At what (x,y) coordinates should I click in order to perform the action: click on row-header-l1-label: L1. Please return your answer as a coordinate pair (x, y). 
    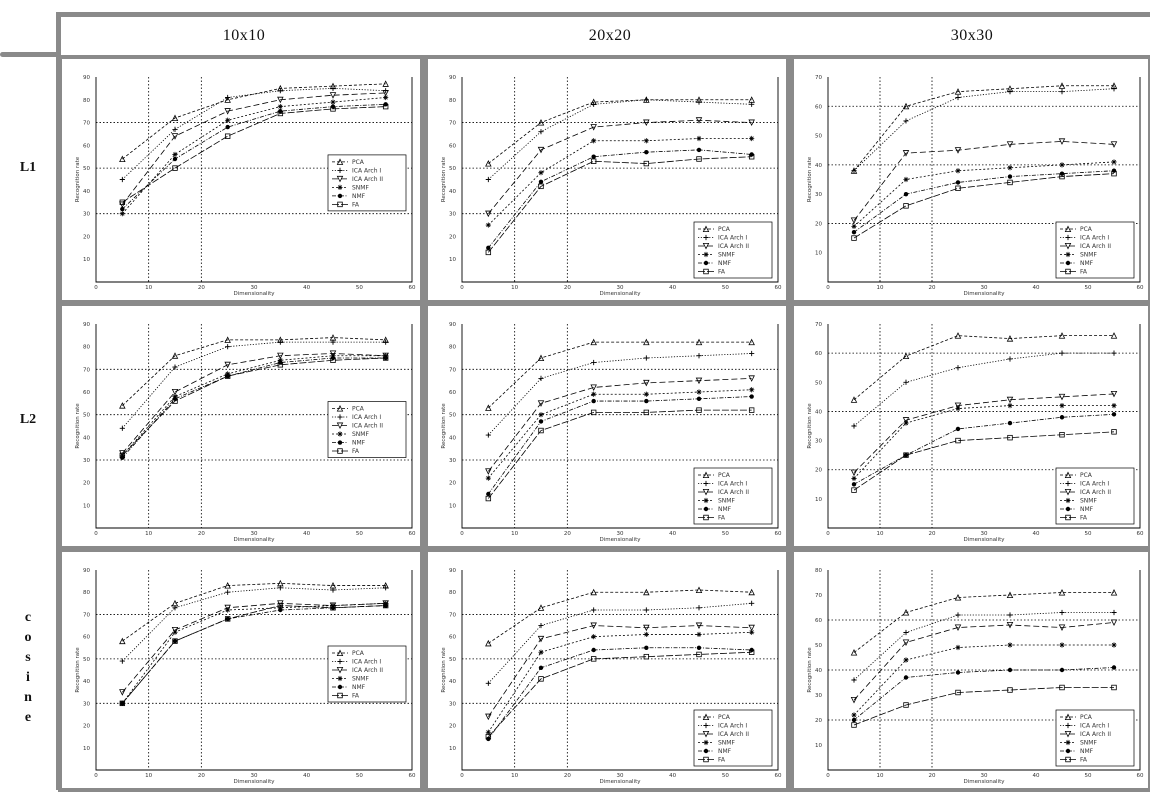
    Looking at the image, I should click on (28, 167).